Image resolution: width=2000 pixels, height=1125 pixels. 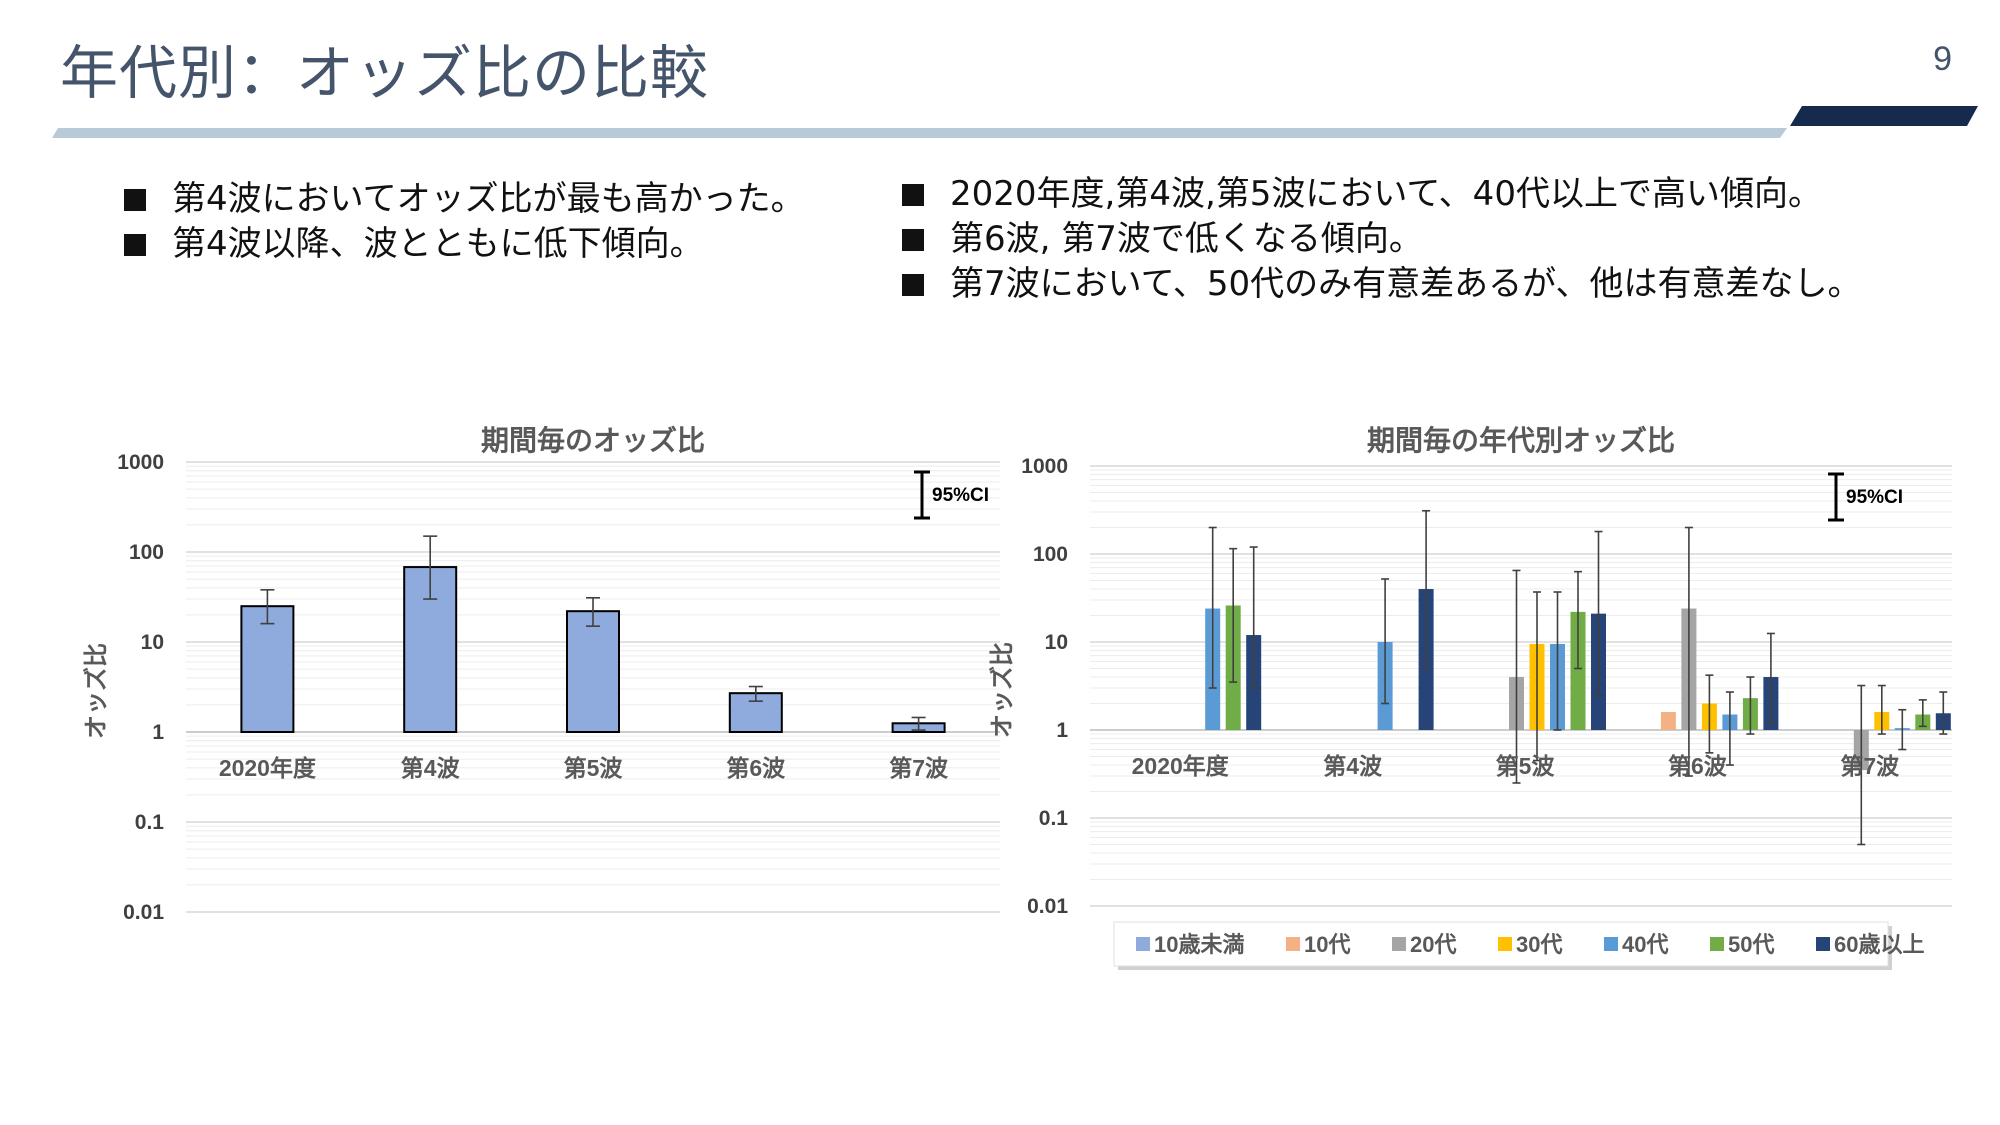 What do you see at coordinates (1884, 116) in the screenshot?
I see `title-underline-dark` at bounding box center [1884, 116].